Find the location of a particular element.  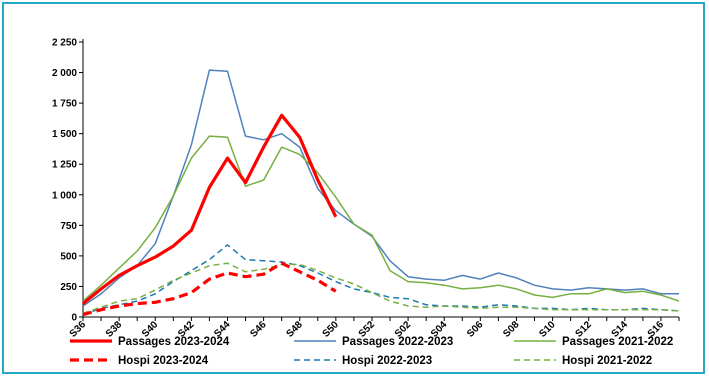

y-tick-label: 1 000 is located at coordinates (64, 195).